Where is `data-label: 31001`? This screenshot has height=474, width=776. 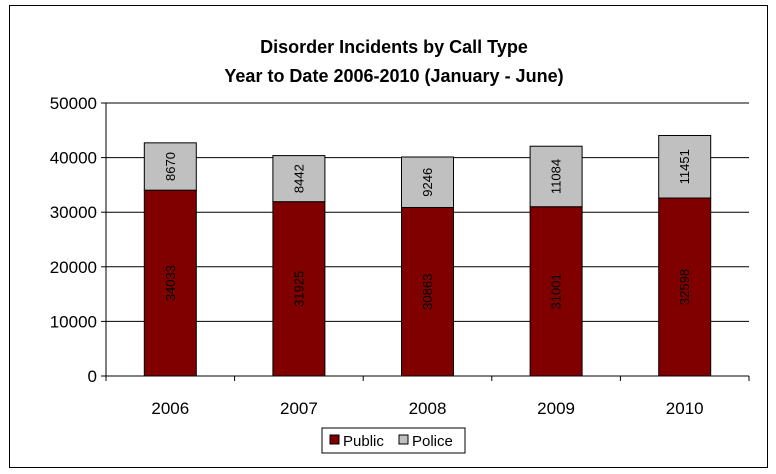
data-label: 31001 is located at coordinates (556, 291).